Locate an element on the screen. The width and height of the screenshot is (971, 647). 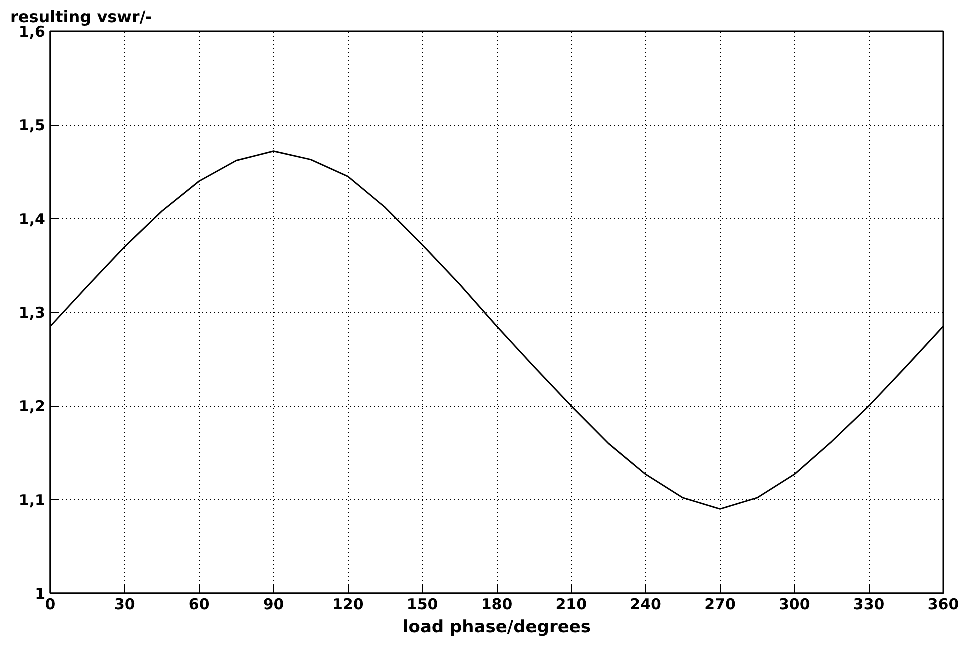
x-tick-label: 180 is located at coordinates (497, 605).